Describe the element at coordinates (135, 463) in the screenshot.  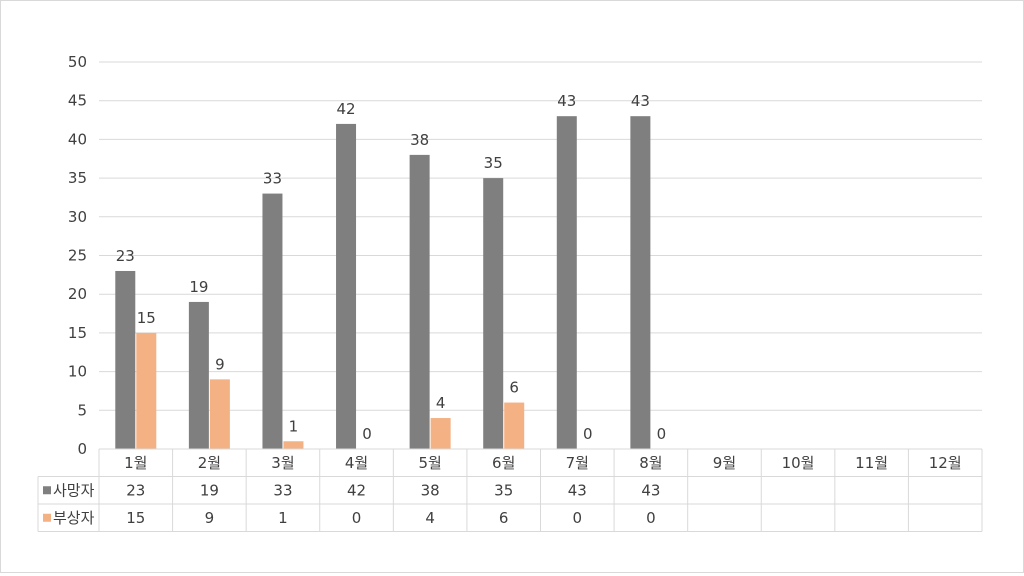
I see `x-tick-label: 1월` at that location.